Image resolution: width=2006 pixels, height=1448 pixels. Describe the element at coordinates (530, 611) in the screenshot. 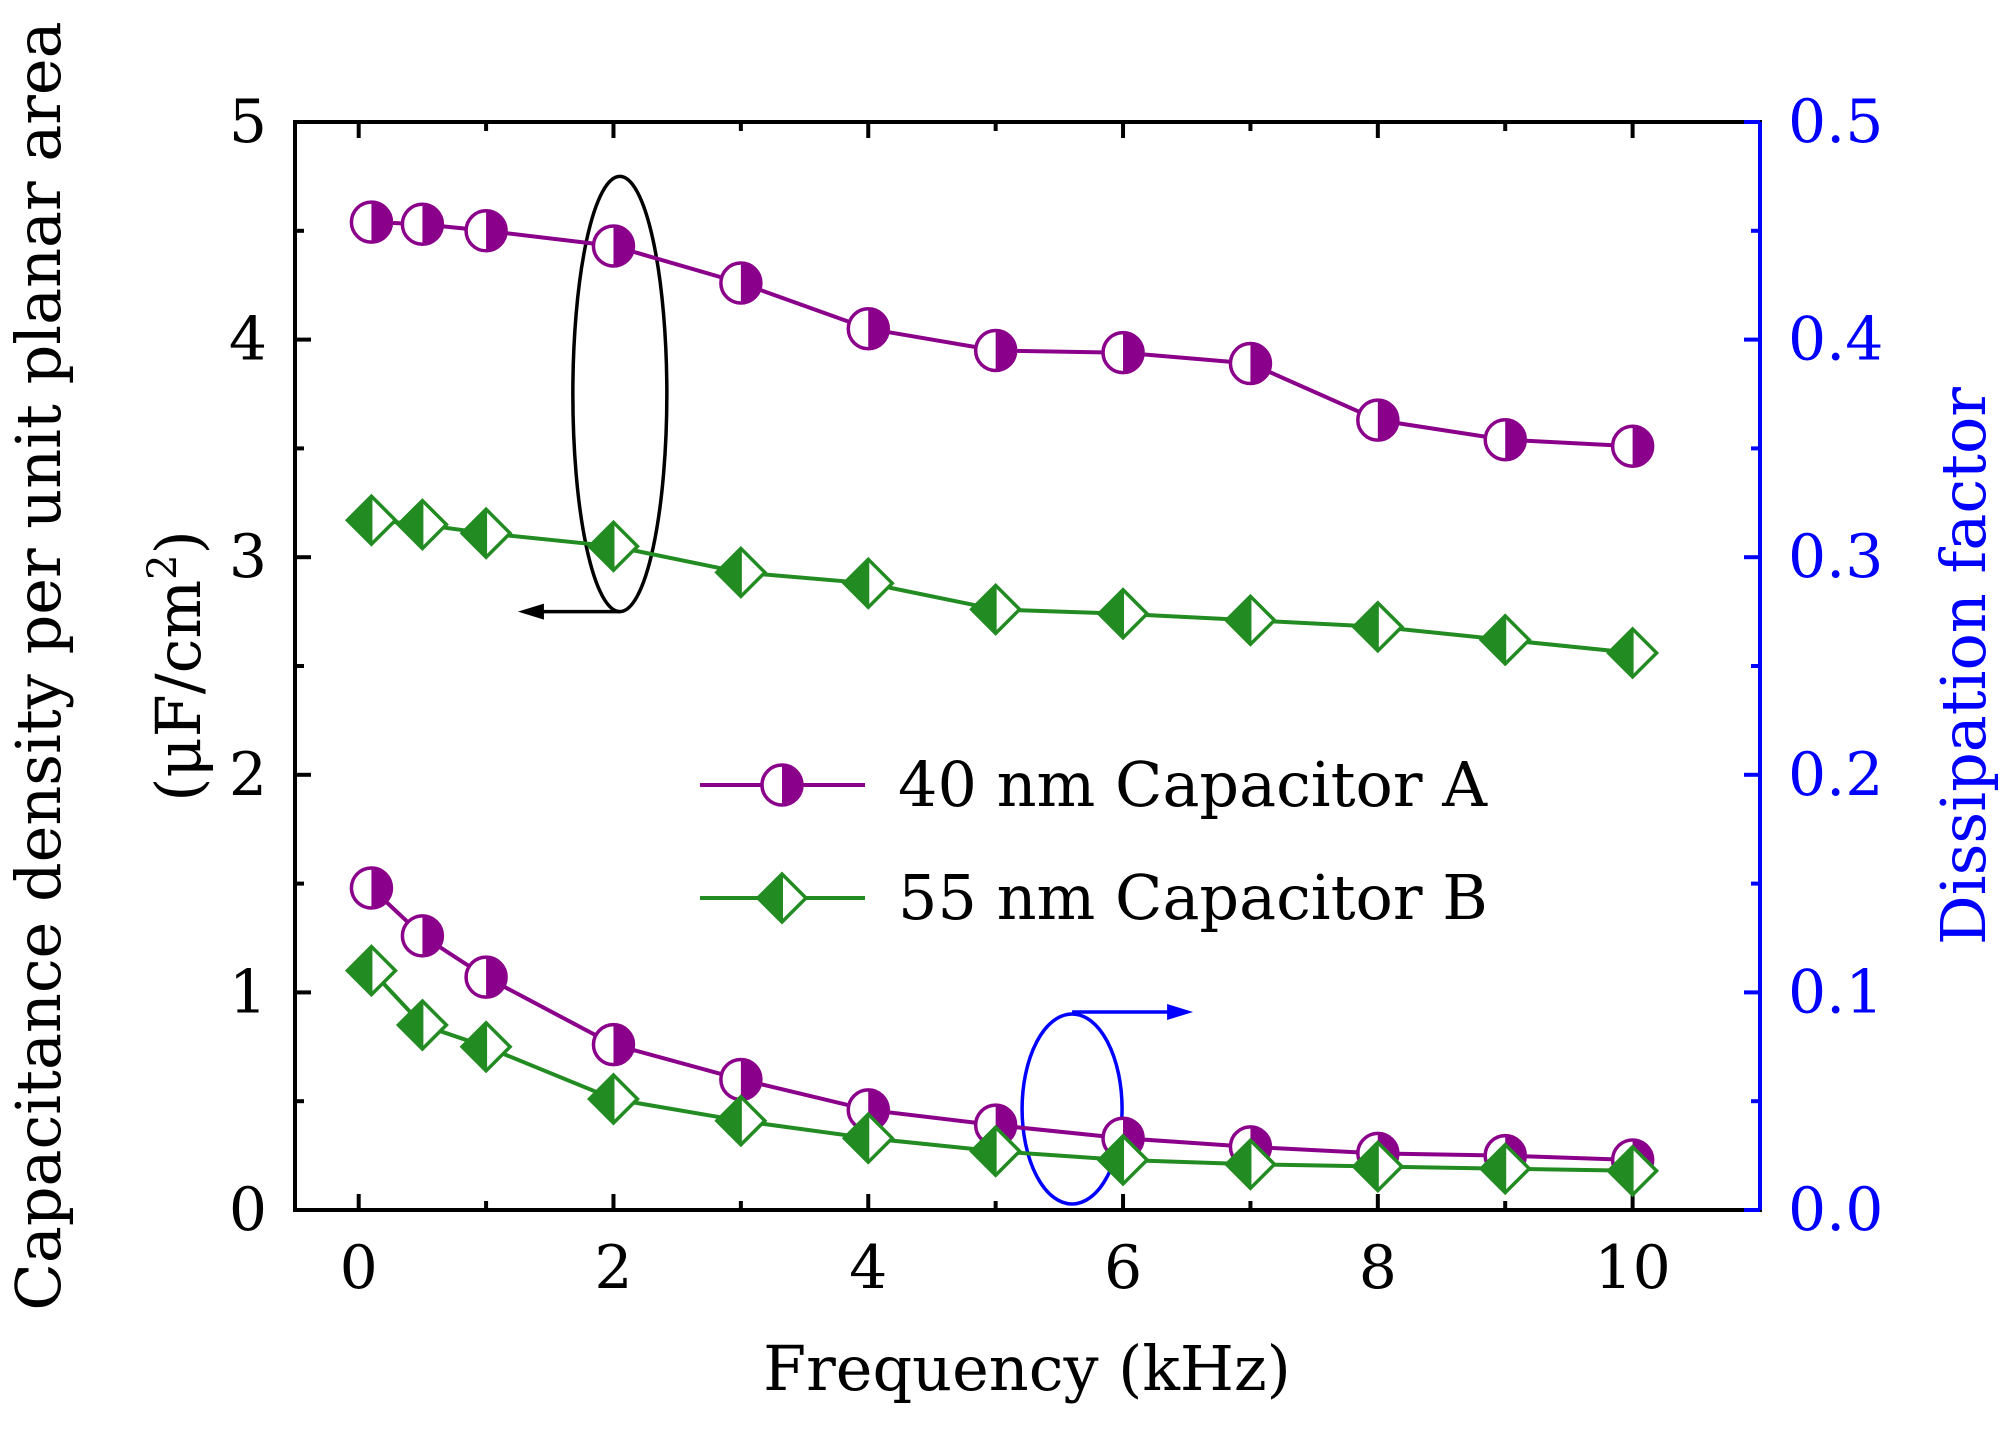

I see `arrow-left-icon` at that location.